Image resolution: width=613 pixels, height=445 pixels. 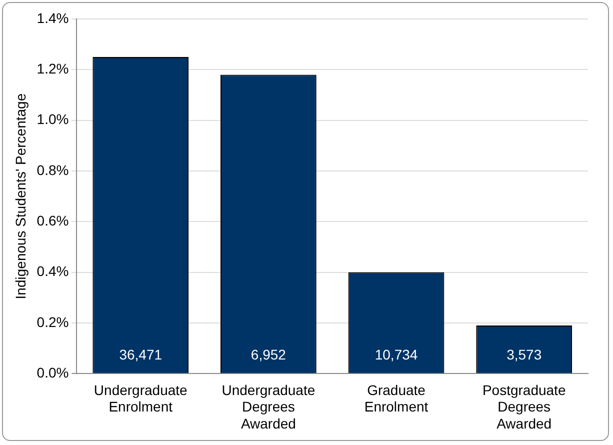 I want to click on y-tick-label: 1.4%, so click(x=52, y=18).